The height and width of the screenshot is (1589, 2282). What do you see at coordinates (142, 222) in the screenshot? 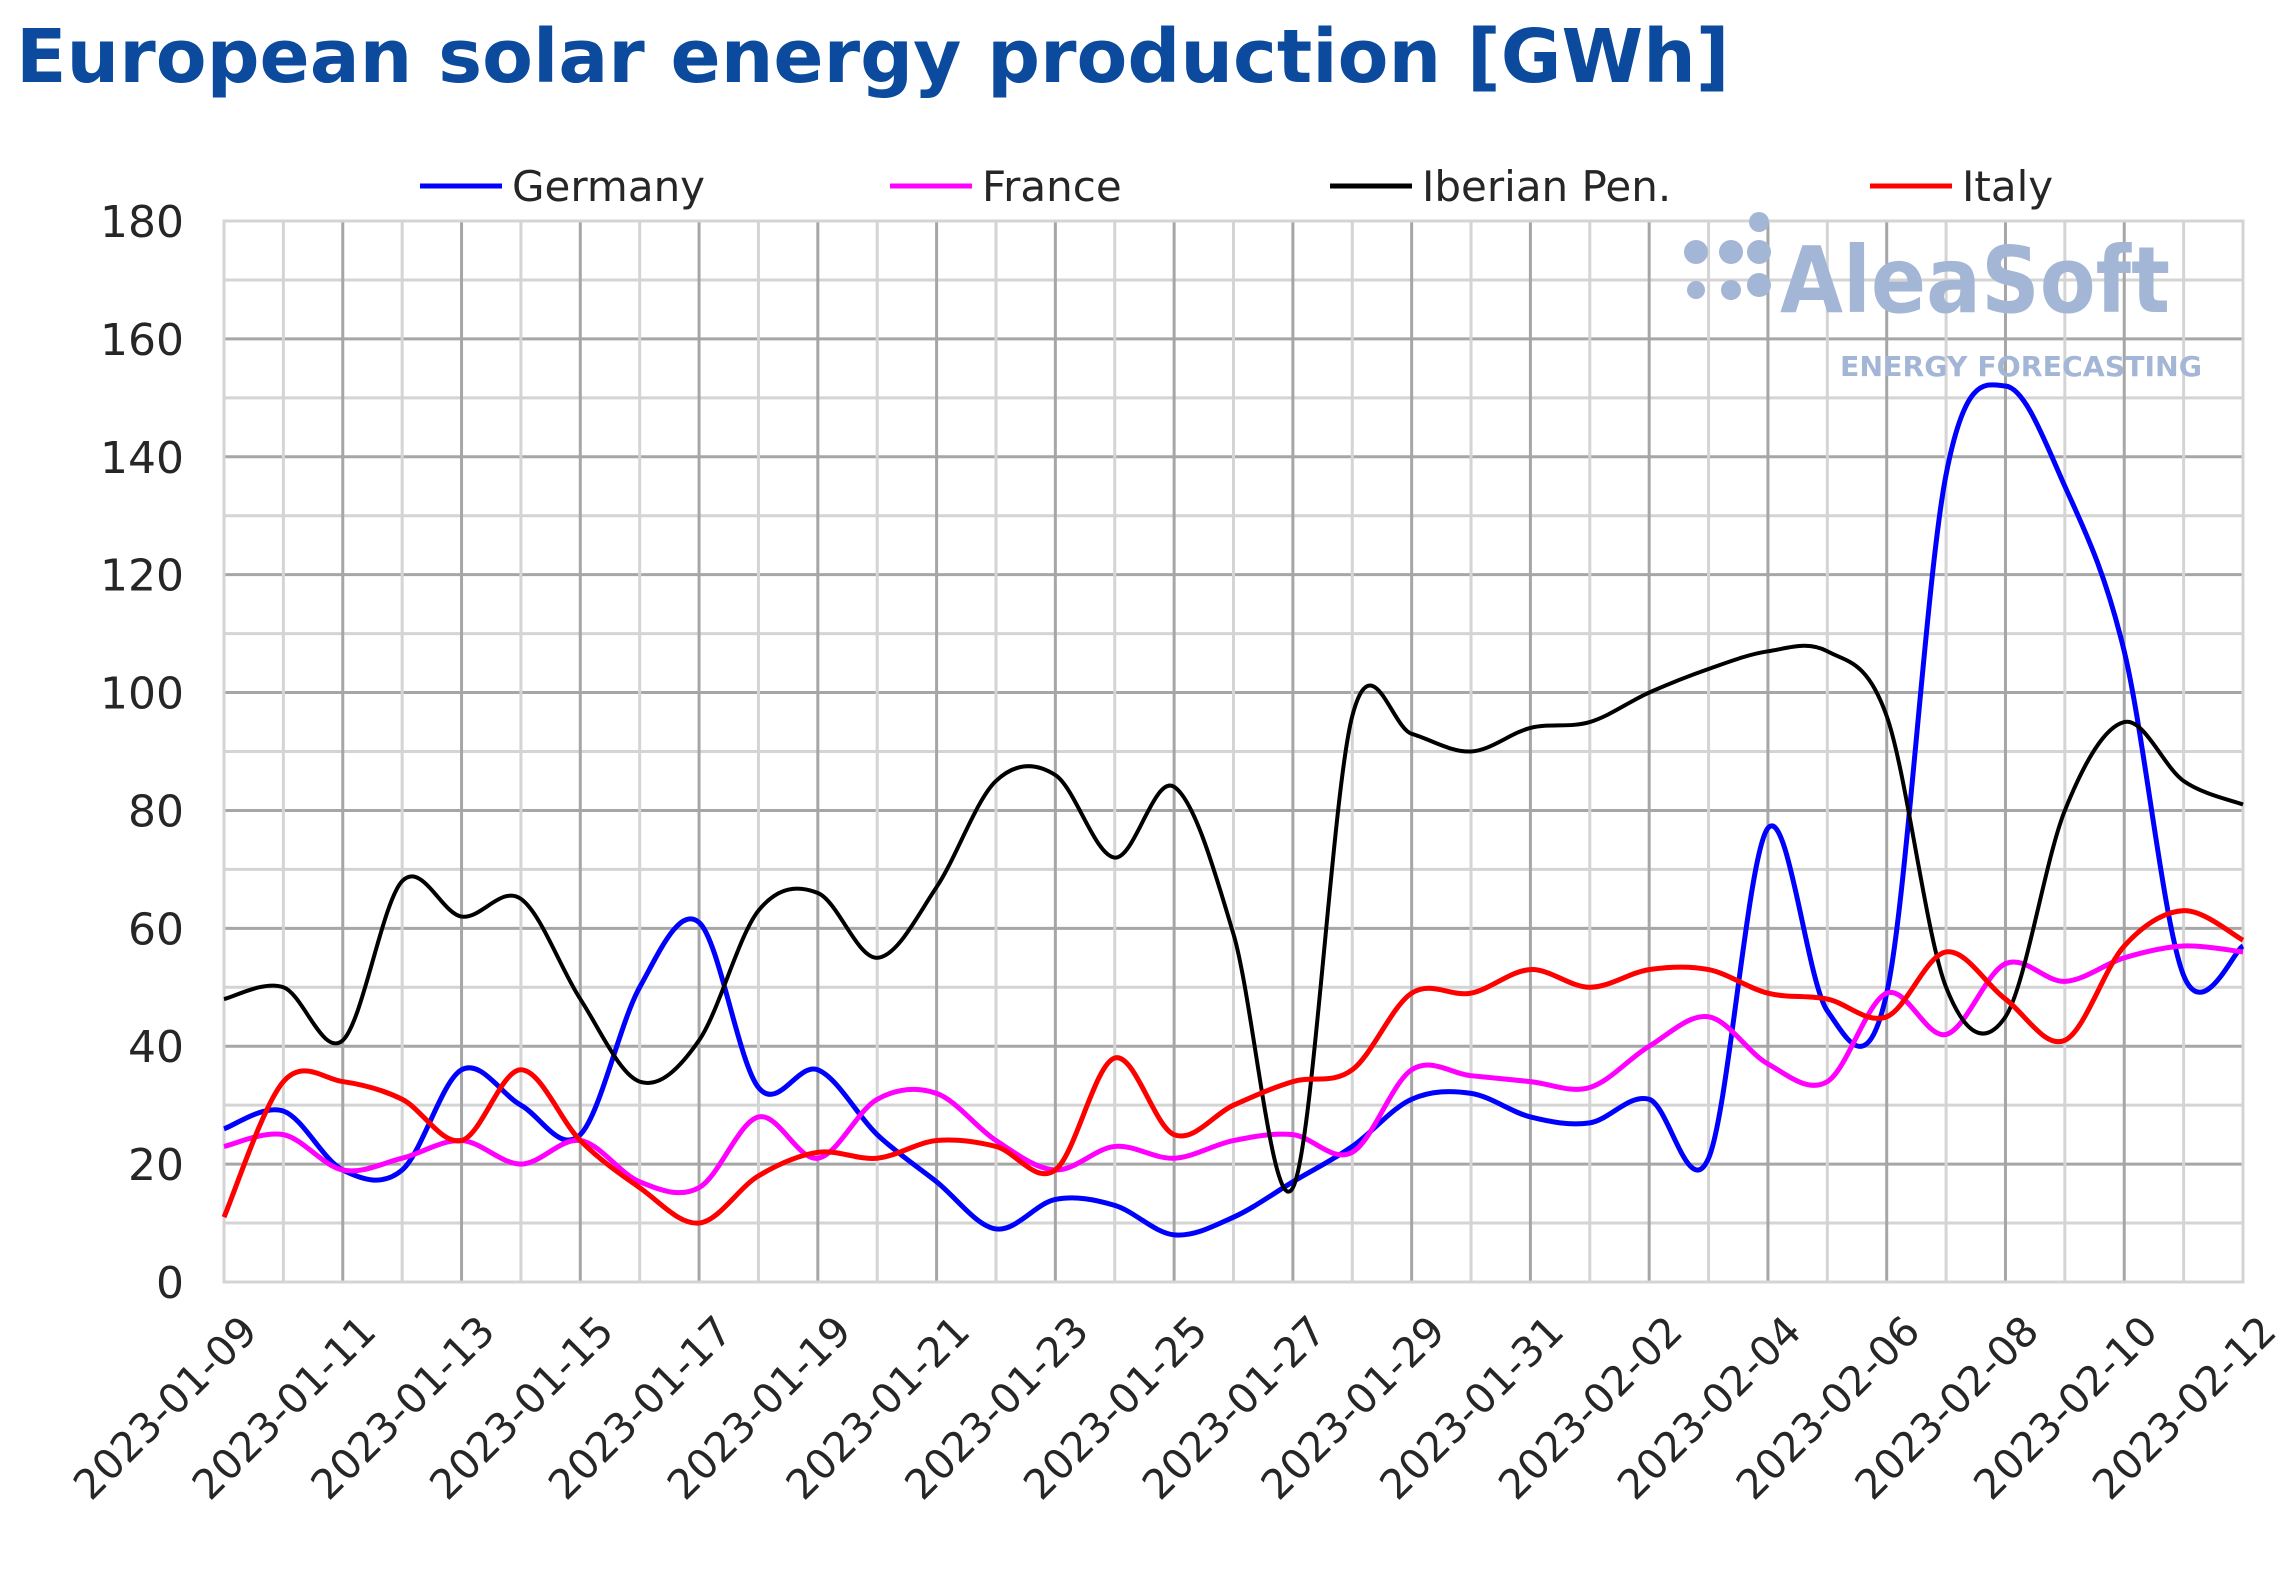
I see `y-tick-label: 180` at bounding box center [142, 222].